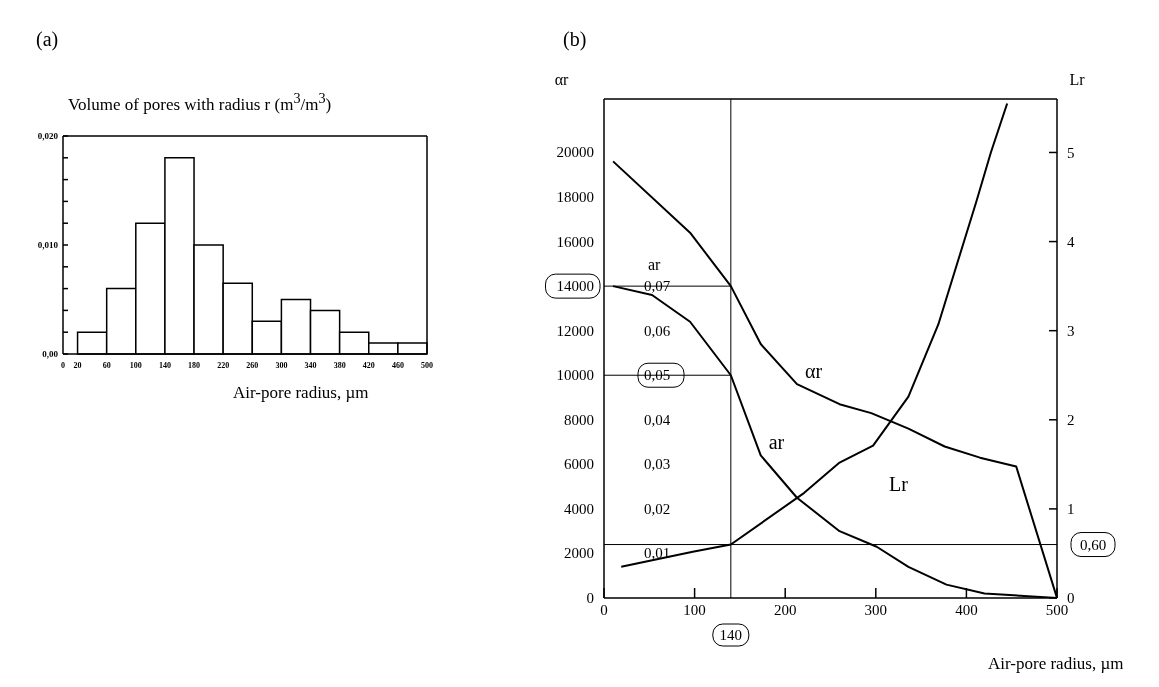  Describe the element at coordinates (579, 553) in the screenshot. I see `y-tick-label: 2000` at that location.